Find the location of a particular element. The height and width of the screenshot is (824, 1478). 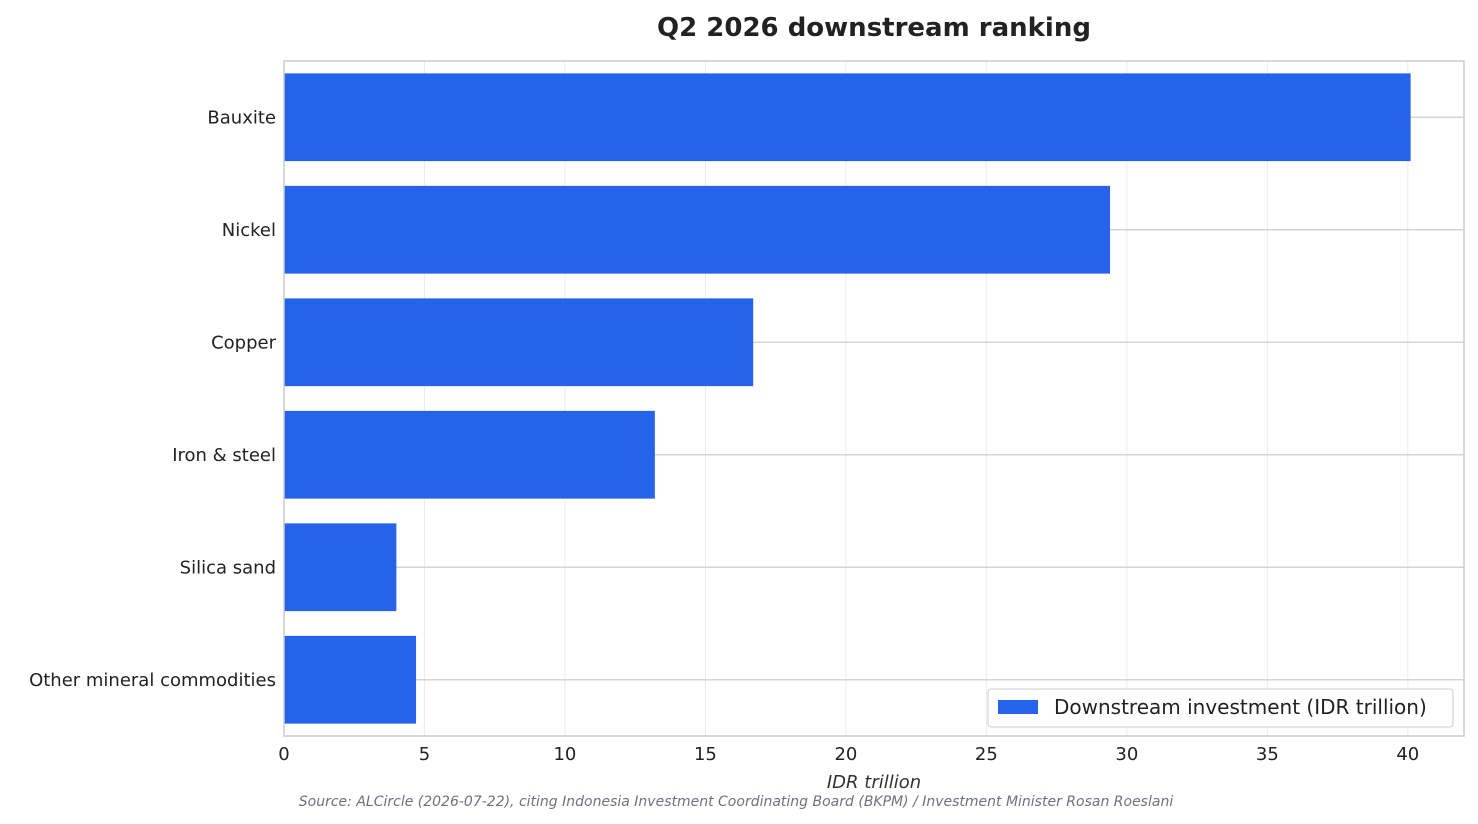

x-tick-label: 5 is located at coordinates (424, 754).